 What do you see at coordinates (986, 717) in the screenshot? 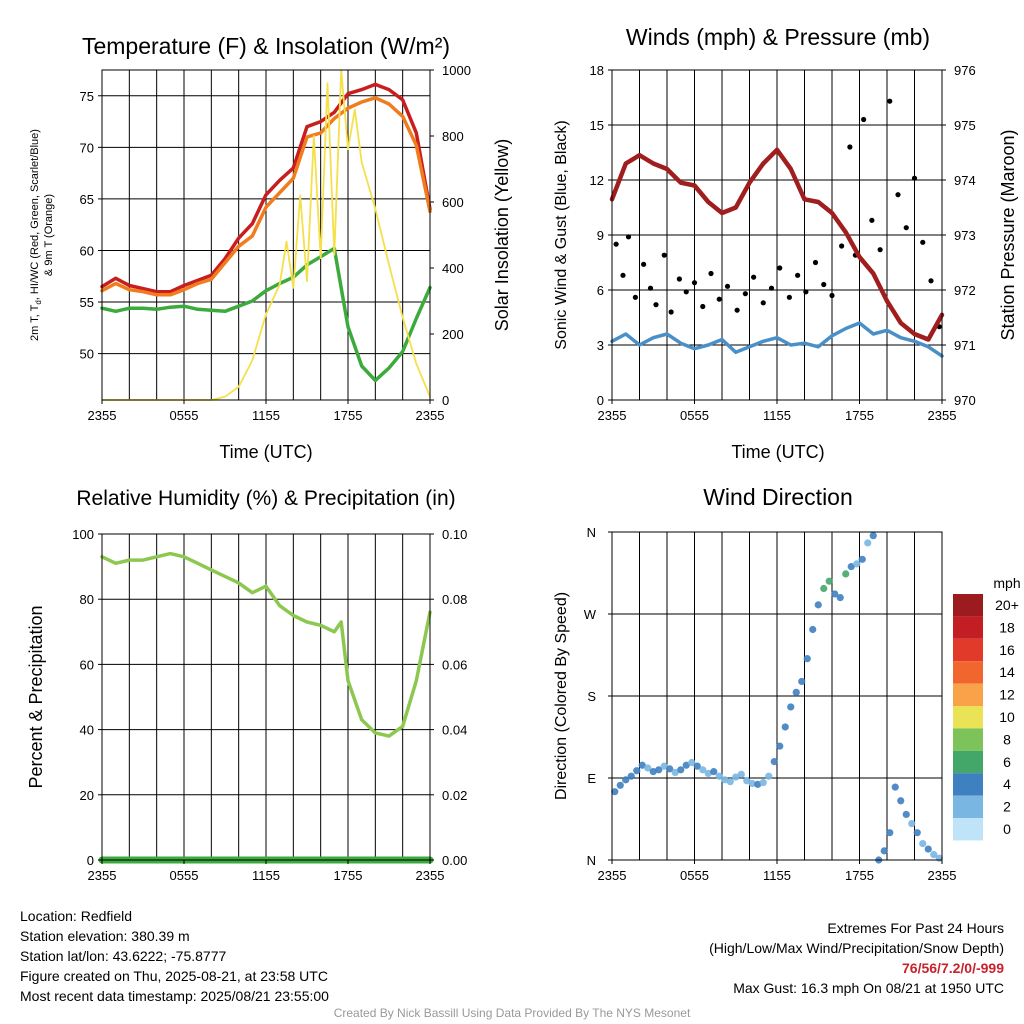
I see `speed-legend: 20+ 18 16 14 12 10 8 6 4 2 0` at bounding box center [986, 717].